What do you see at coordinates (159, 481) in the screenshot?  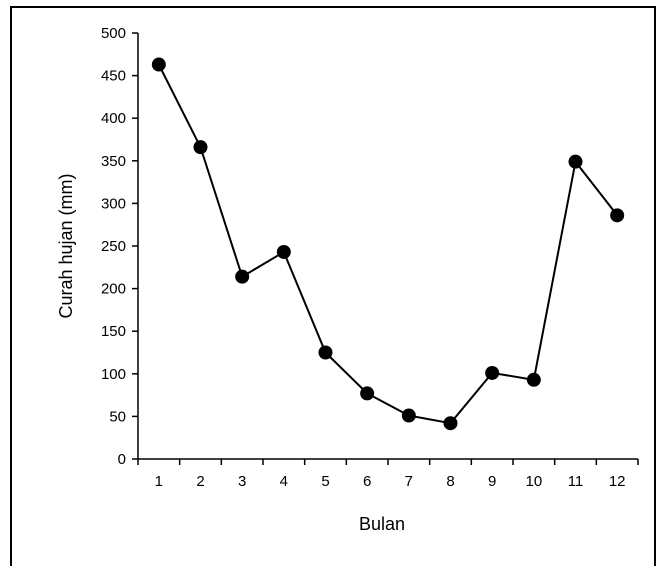 I see `x-tick-label: 1` at bounding box center [159, 481].